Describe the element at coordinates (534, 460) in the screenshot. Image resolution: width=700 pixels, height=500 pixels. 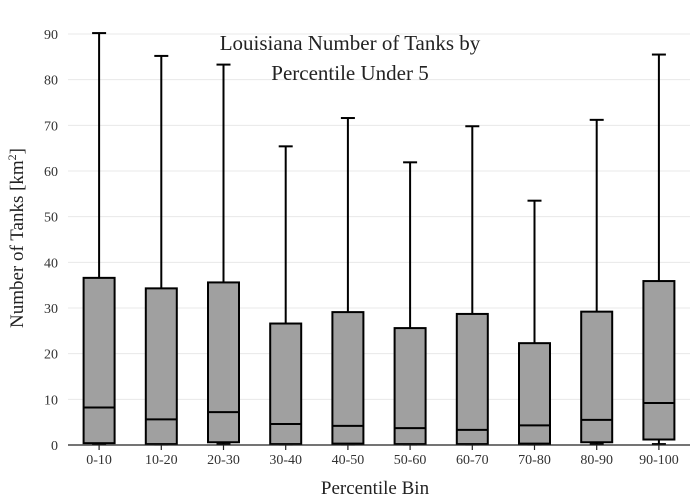
I see `x-tick-label: 70-80` at that location.